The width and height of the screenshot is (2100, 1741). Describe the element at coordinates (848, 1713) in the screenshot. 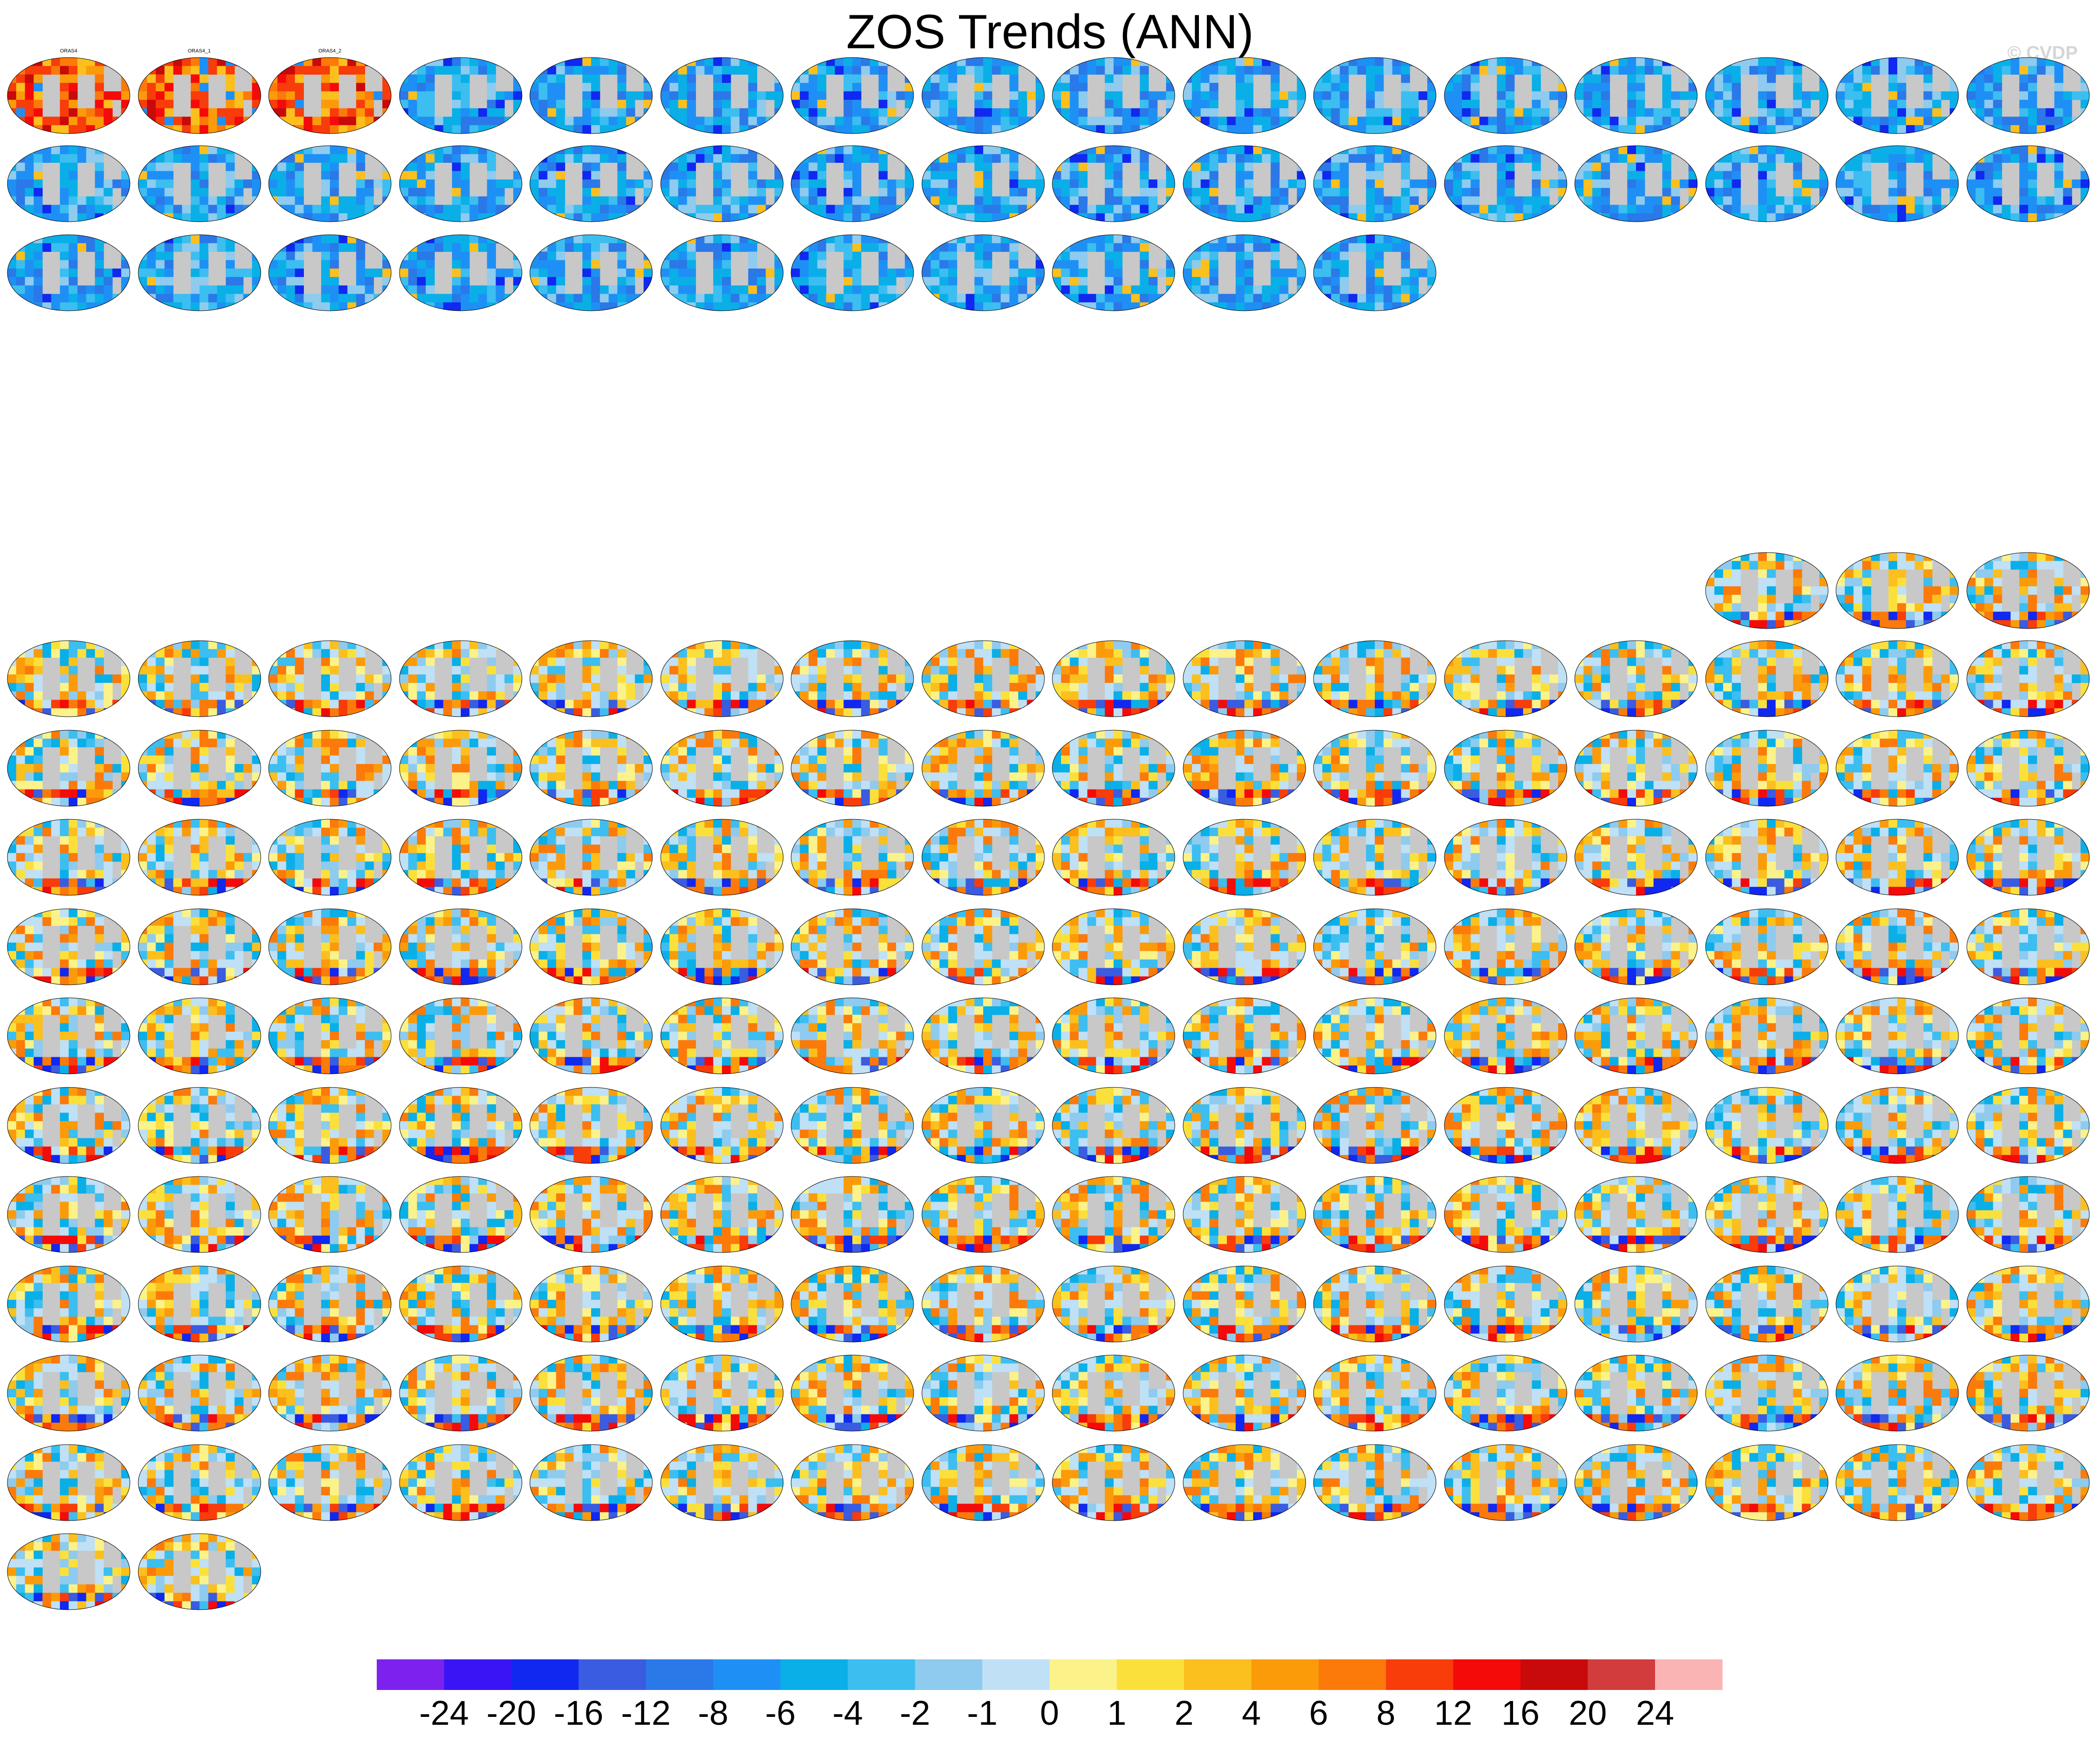

I see `colorbar-tick-label: -4` at that location.